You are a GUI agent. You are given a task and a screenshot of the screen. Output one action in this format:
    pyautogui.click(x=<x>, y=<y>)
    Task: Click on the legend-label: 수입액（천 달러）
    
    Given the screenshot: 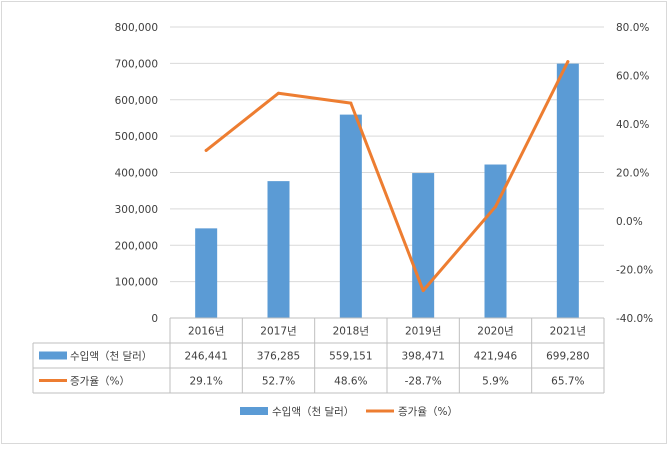 What is the action you would take?
    pyautogui.click(x=313, y=411)
    